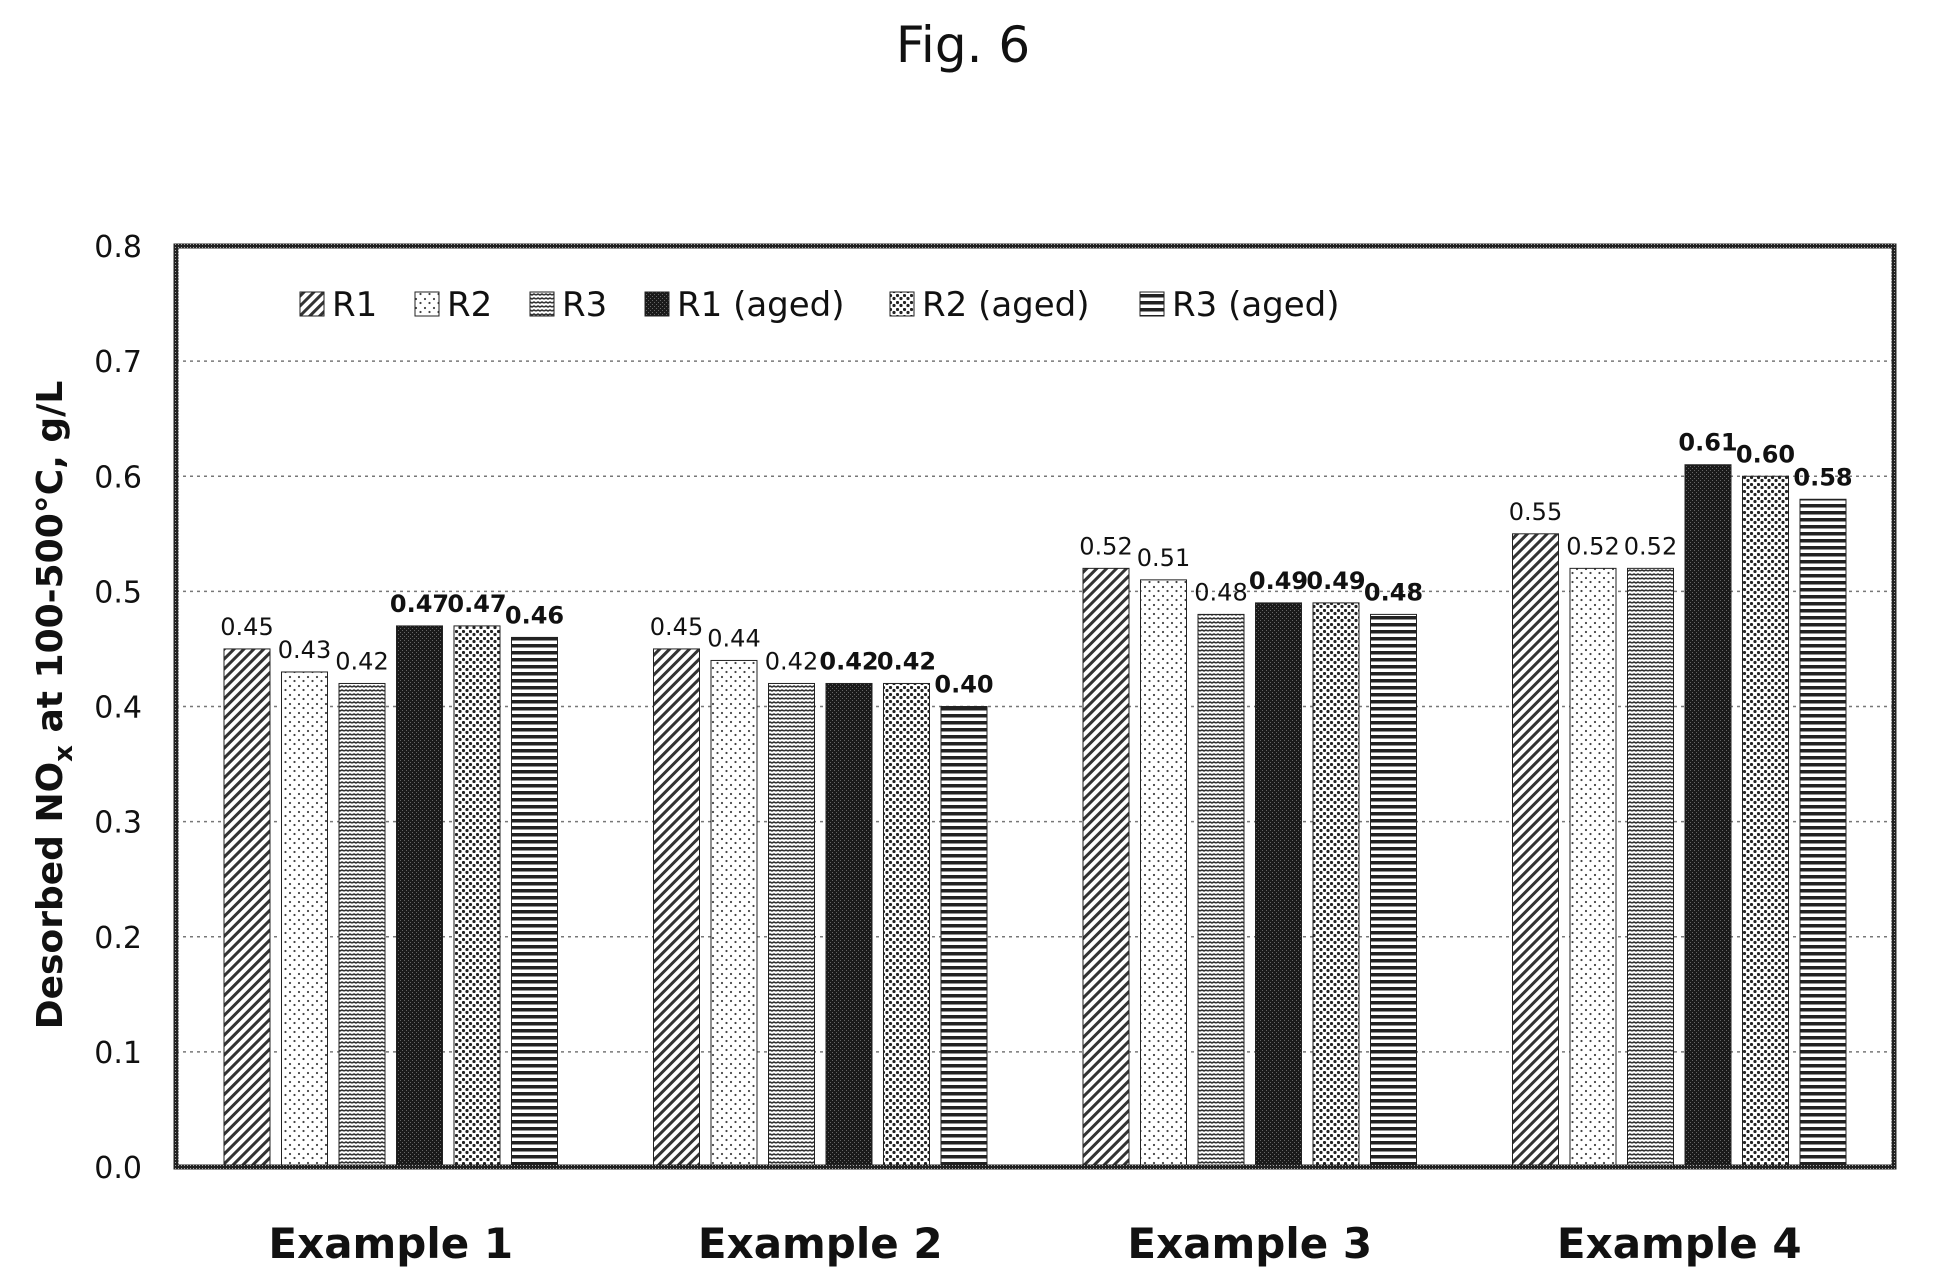 This screenshot has height=1283, width=1949. I want to click on legend-entry-label: R3 (aged), so click(1256, 305).